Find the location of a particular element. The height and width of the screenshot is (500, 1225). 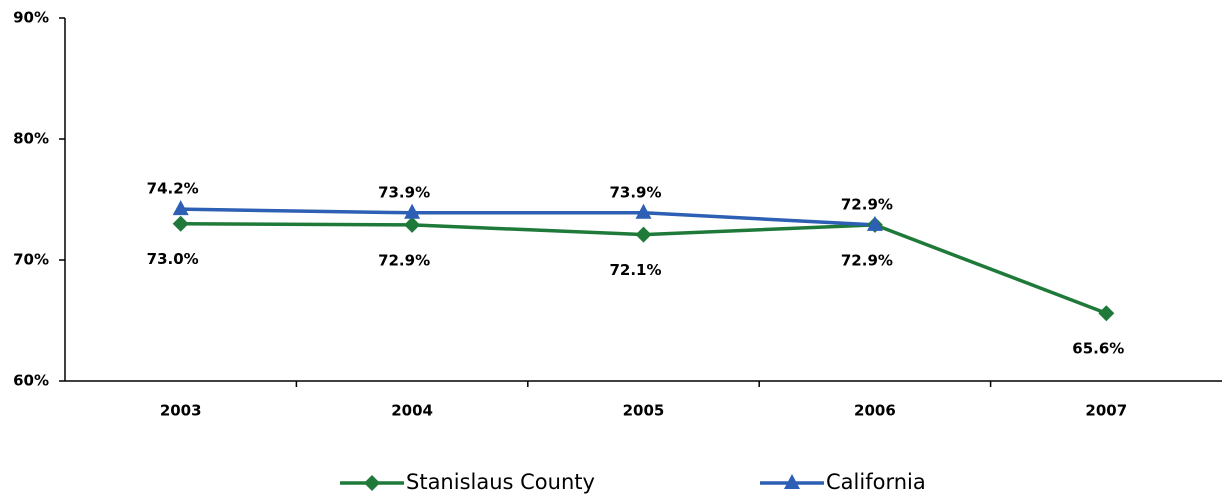

legend-label: California is located at coordinates (876, 482).